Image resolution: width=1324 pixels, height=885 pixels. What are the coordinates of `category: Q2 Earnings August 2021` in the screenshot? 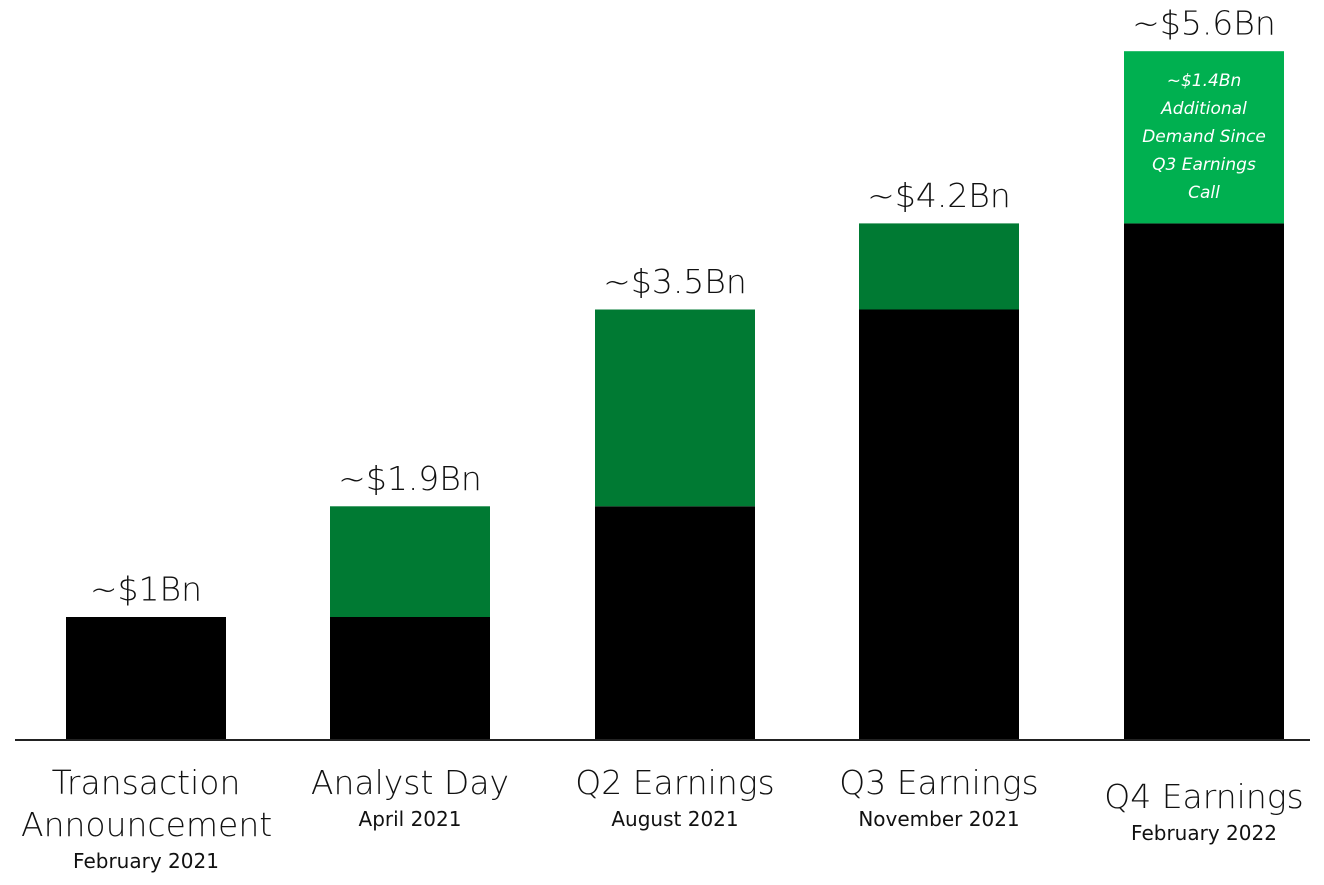 It's located at (675, 798).